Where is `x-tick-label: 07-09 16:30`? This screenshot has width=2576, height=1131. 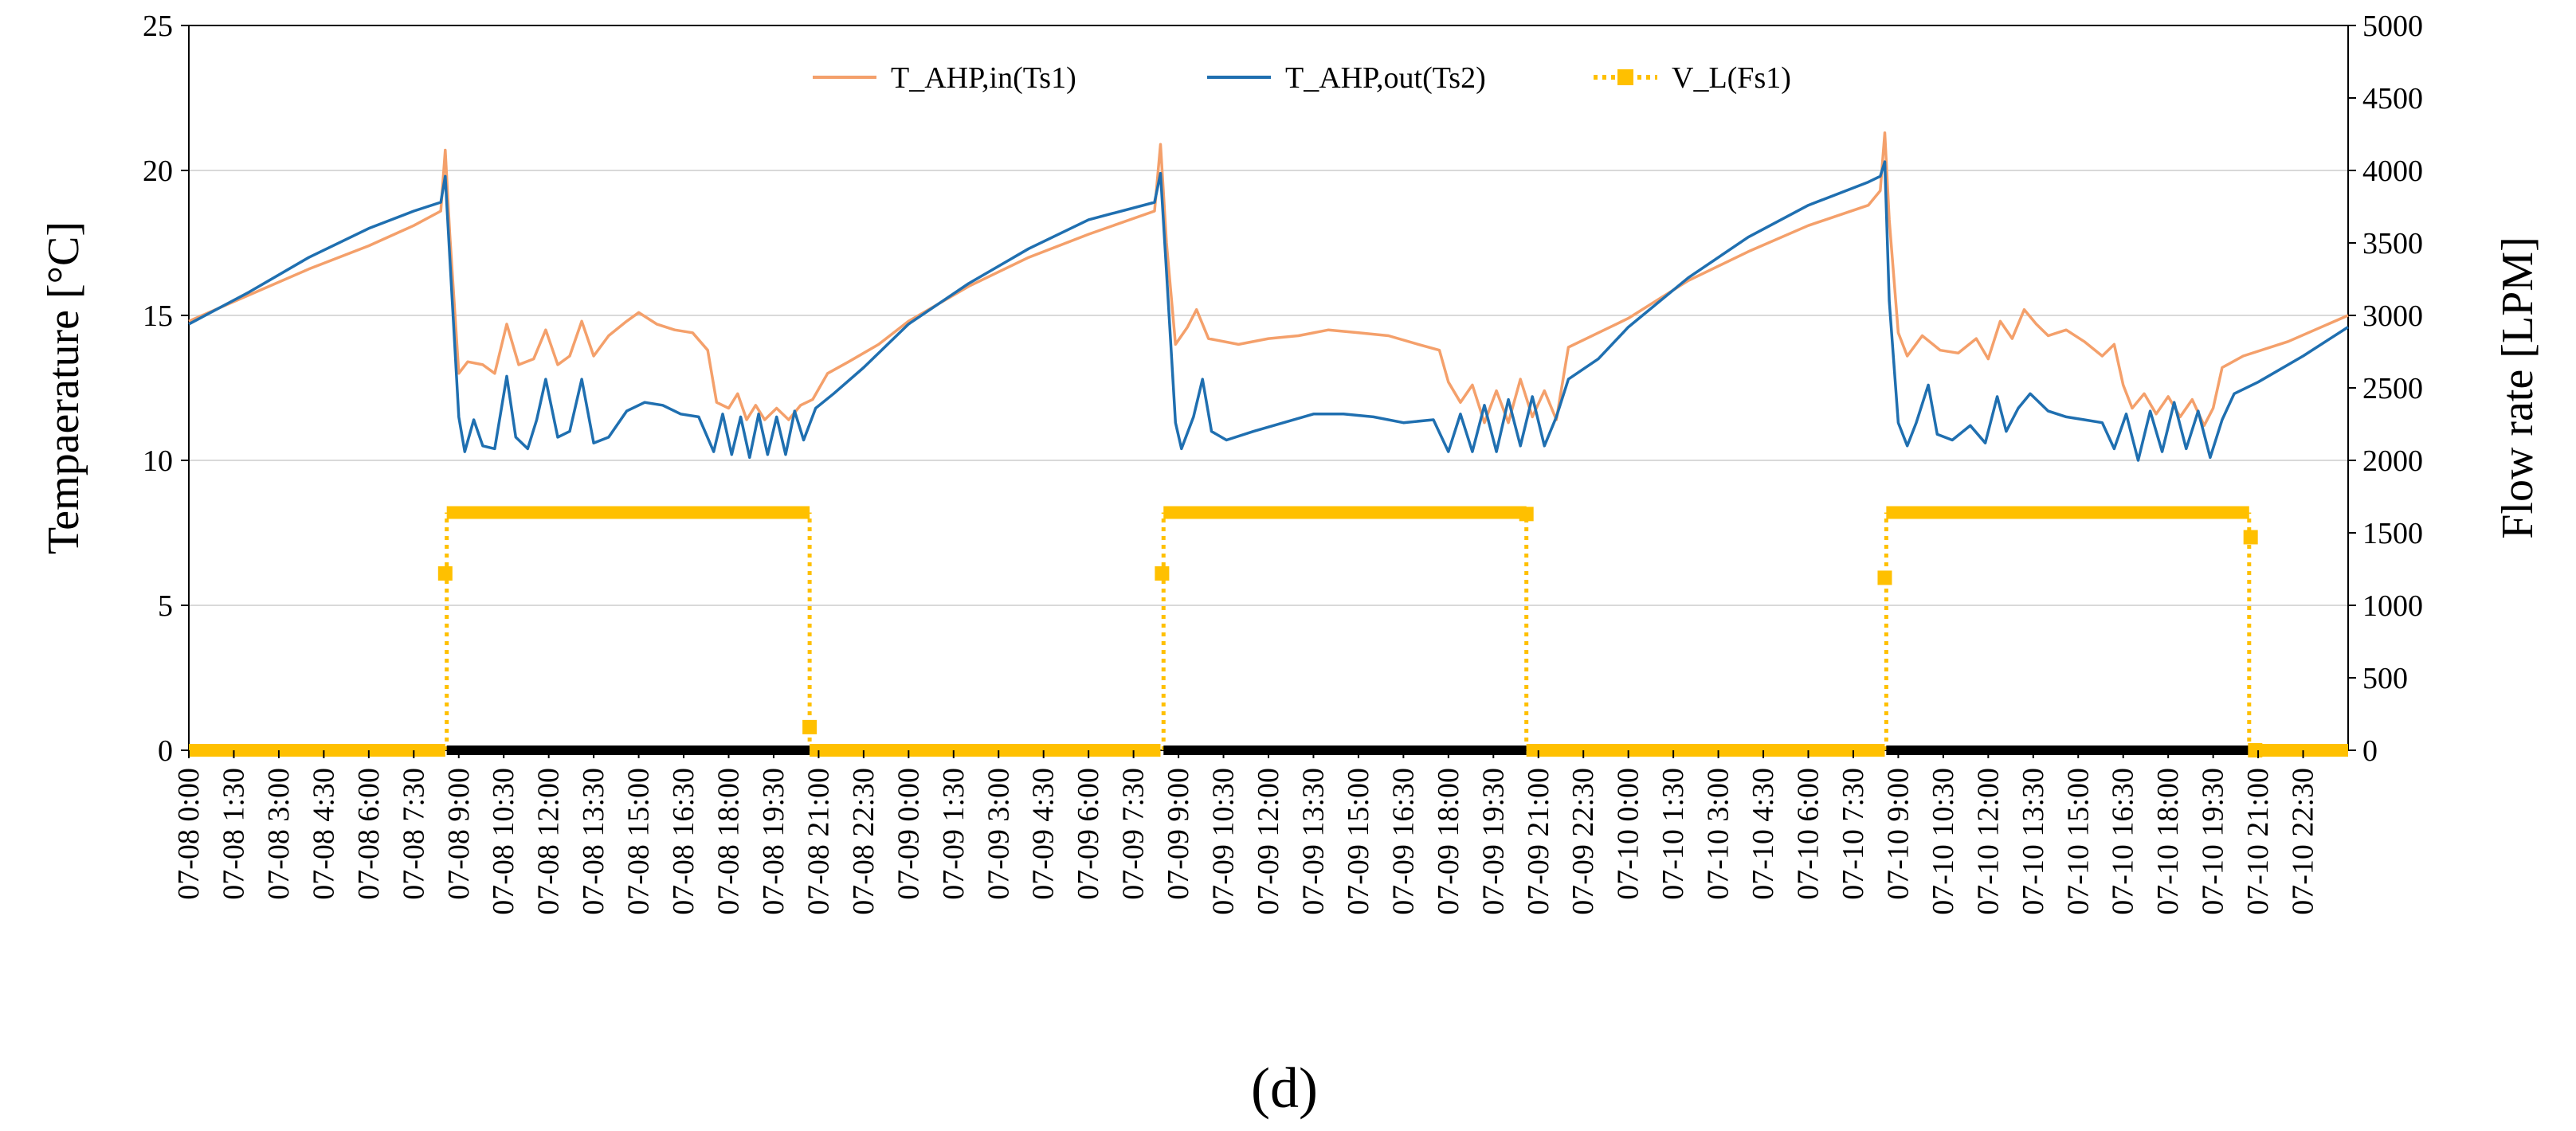
x-tick-label: 07-09 16:30 is located at coordinates (1403, 842).